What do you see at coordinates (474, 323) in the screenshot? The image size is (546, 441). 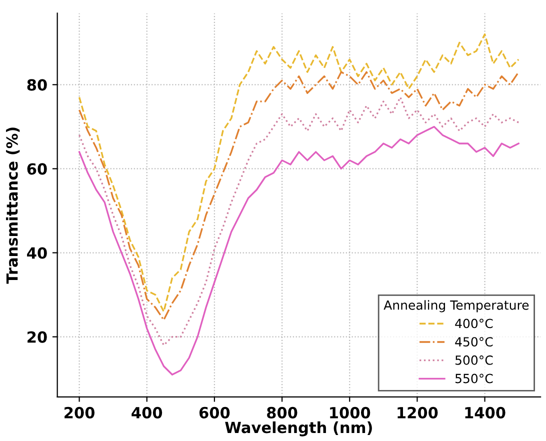 I see `legend-label: 400°C` at bounding box center [474, 323].